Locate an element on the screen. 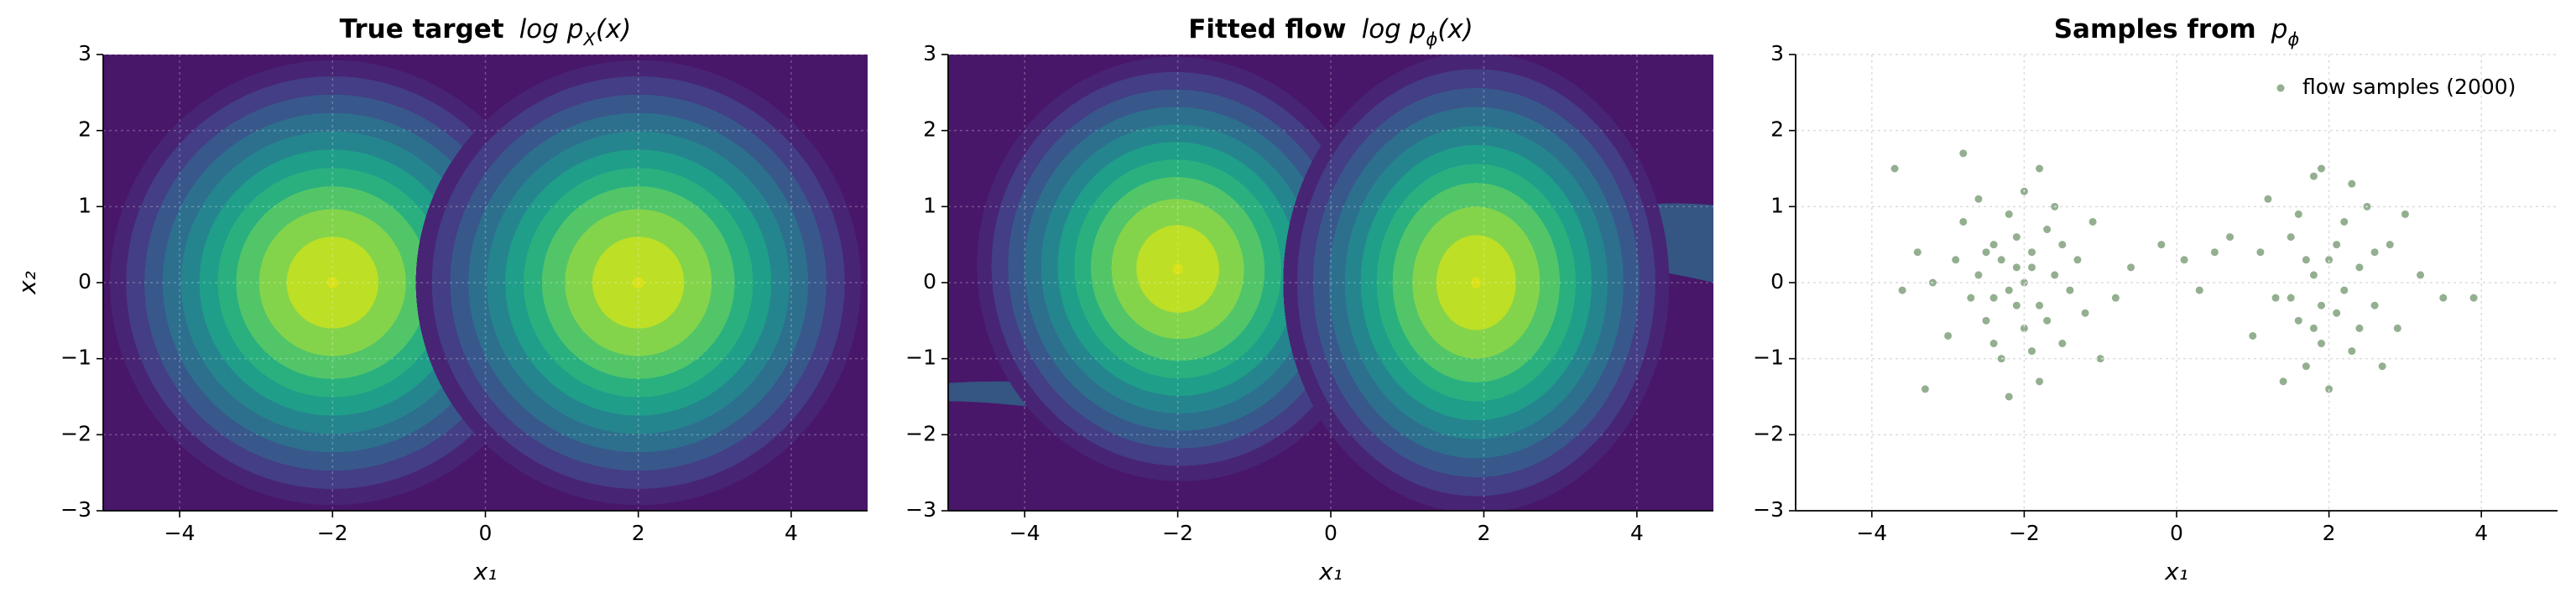 This screenshot has width=2576, height=603. x-tick-label: −4 is located at coordinates (180, 533).